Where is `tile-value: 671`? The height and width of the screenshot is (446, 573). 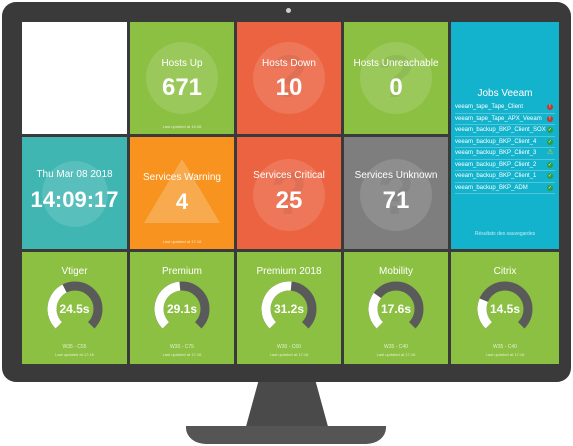
tile-value: 671 is located at coordinates (182, 87).